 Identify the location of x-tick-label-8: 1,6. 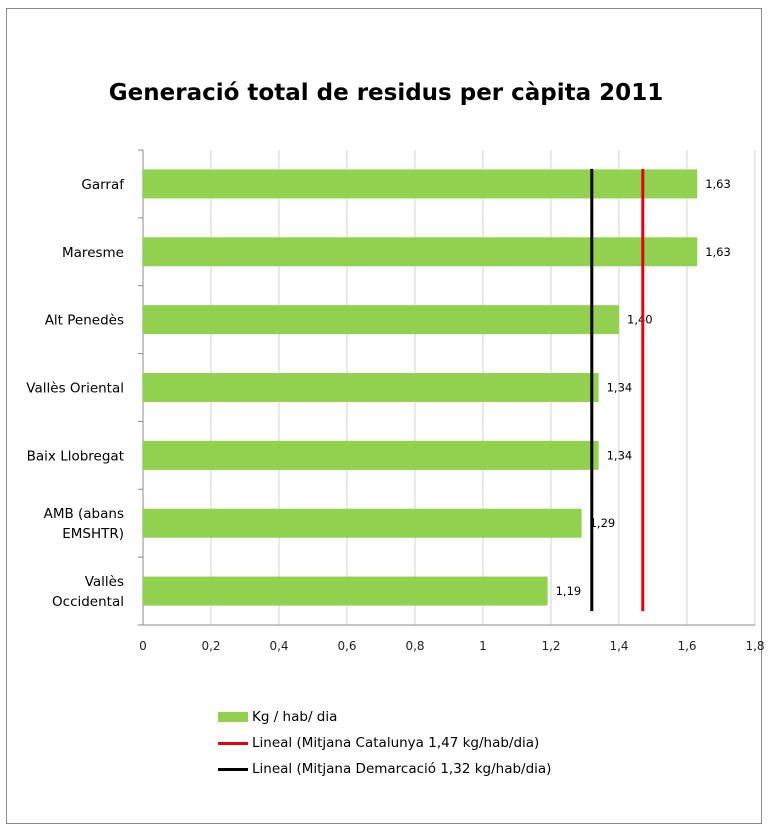
(686, 646).